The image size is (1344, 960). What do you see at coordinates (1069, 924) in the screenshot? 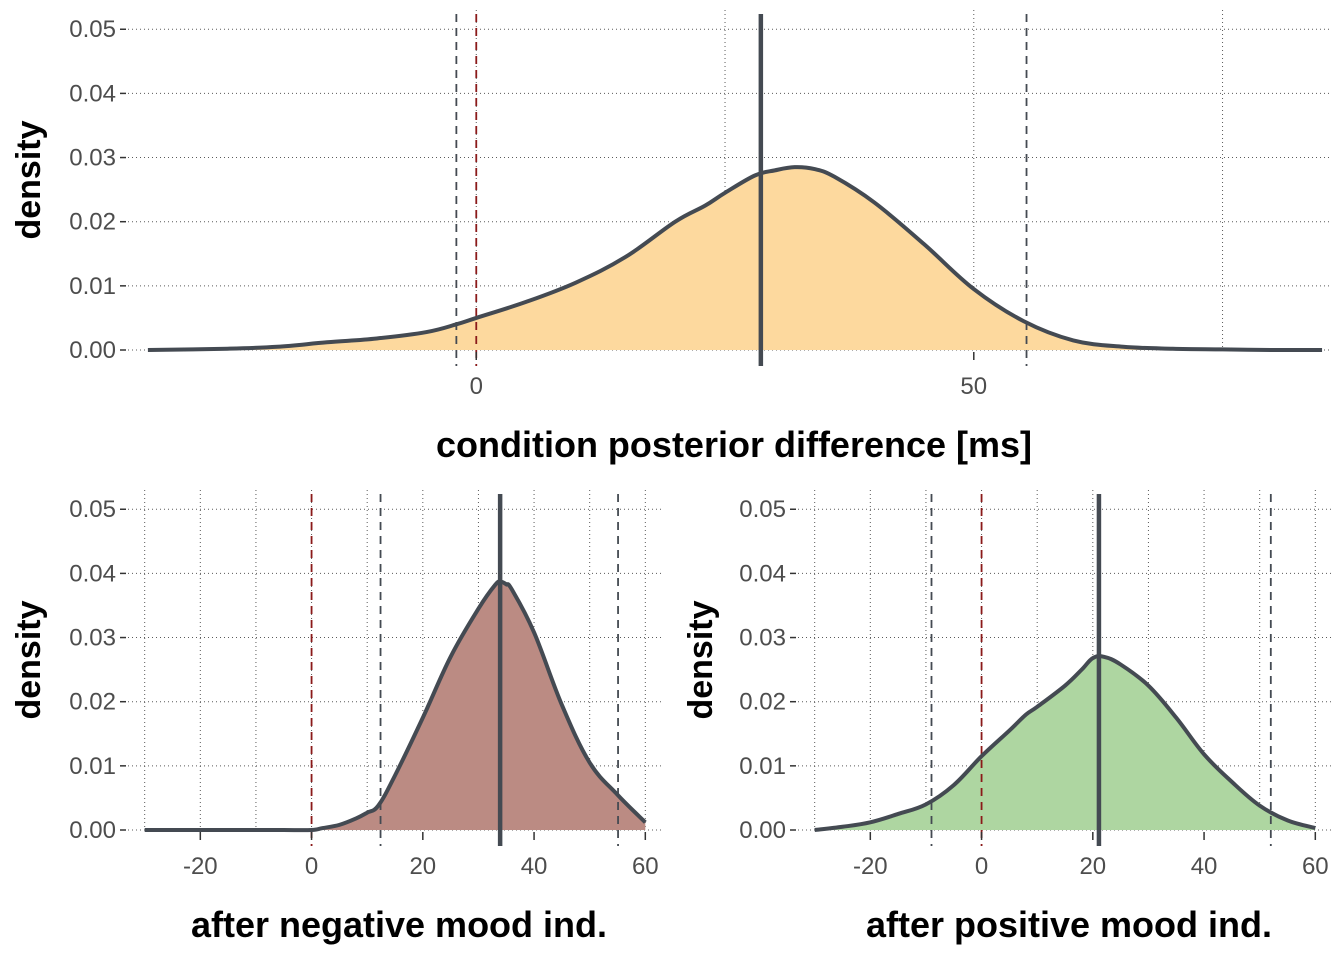
I see `x-axis-title: after positive mood ind.` at bounding box center [1069, 924].